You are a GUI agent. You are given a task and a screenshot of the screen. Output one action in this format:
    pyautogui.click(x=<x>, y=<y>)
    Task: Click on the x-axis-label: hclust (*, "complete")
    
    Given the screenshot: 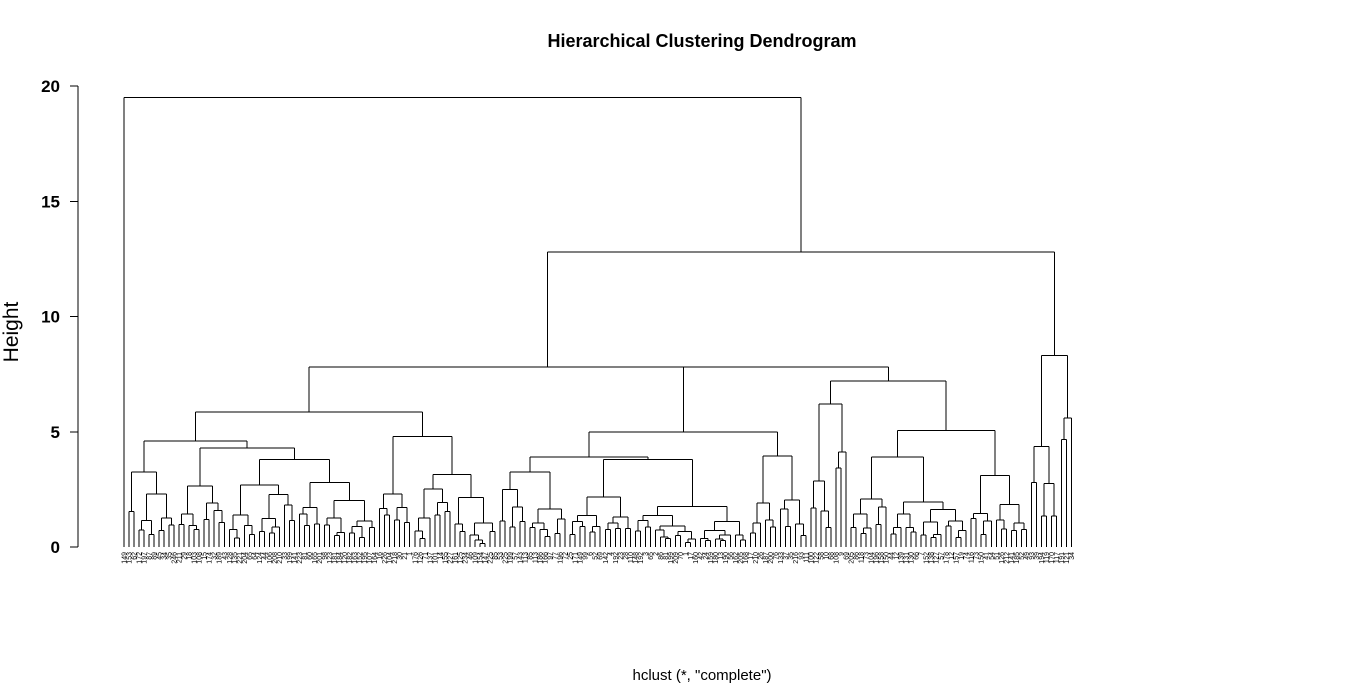 What is the action you would take?
    pyautogui.click(x=701, y=675)
    